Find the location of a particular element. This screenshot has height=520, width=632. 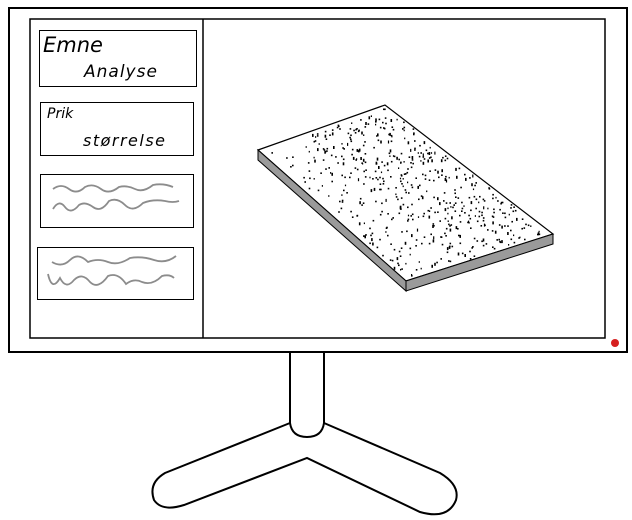

sidebar-item-emne-analyse: Emne Analyse is located at coordinates (118, 58).